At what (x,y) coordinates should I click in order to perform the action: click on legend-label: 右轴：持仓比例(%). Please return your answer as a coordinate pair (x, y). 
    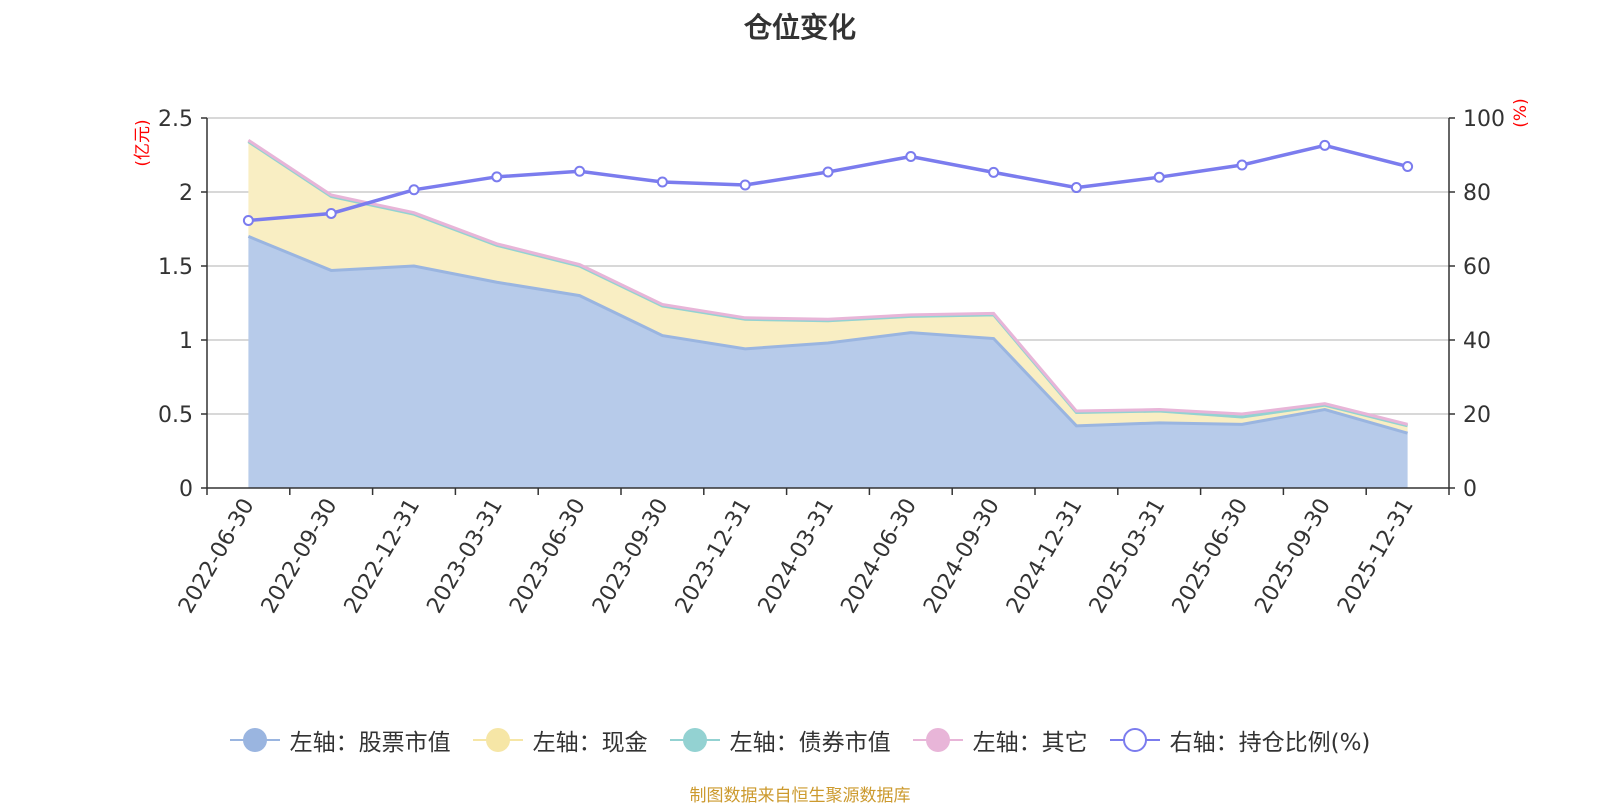
    Looking at the image, I should click on (1270, 743).